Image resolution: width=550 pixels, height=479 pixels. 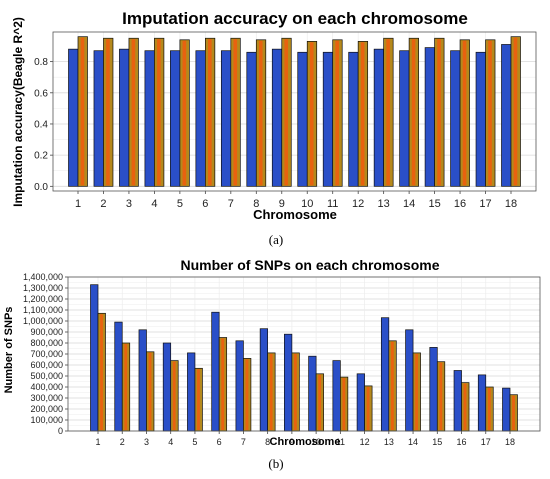 What do you see at coordinates (275, 463) in the screenshot?
I see `panel-label-b: (b)` at bounding box center [275, 463].